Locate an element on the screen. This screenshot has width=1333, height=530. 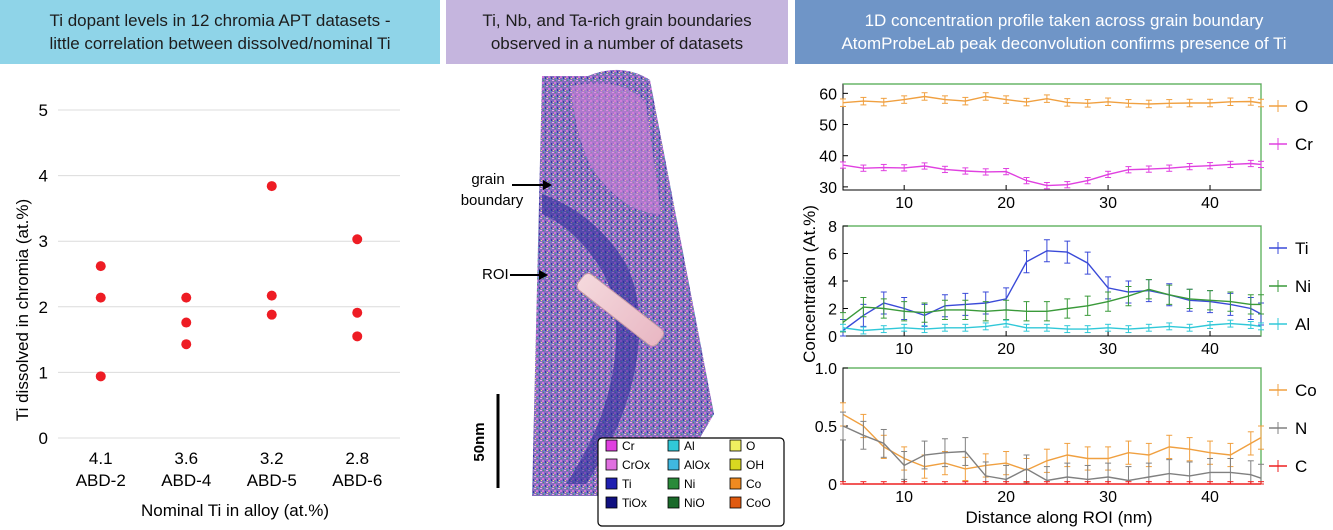
legend-label: O is located at coordinates (750, 446).